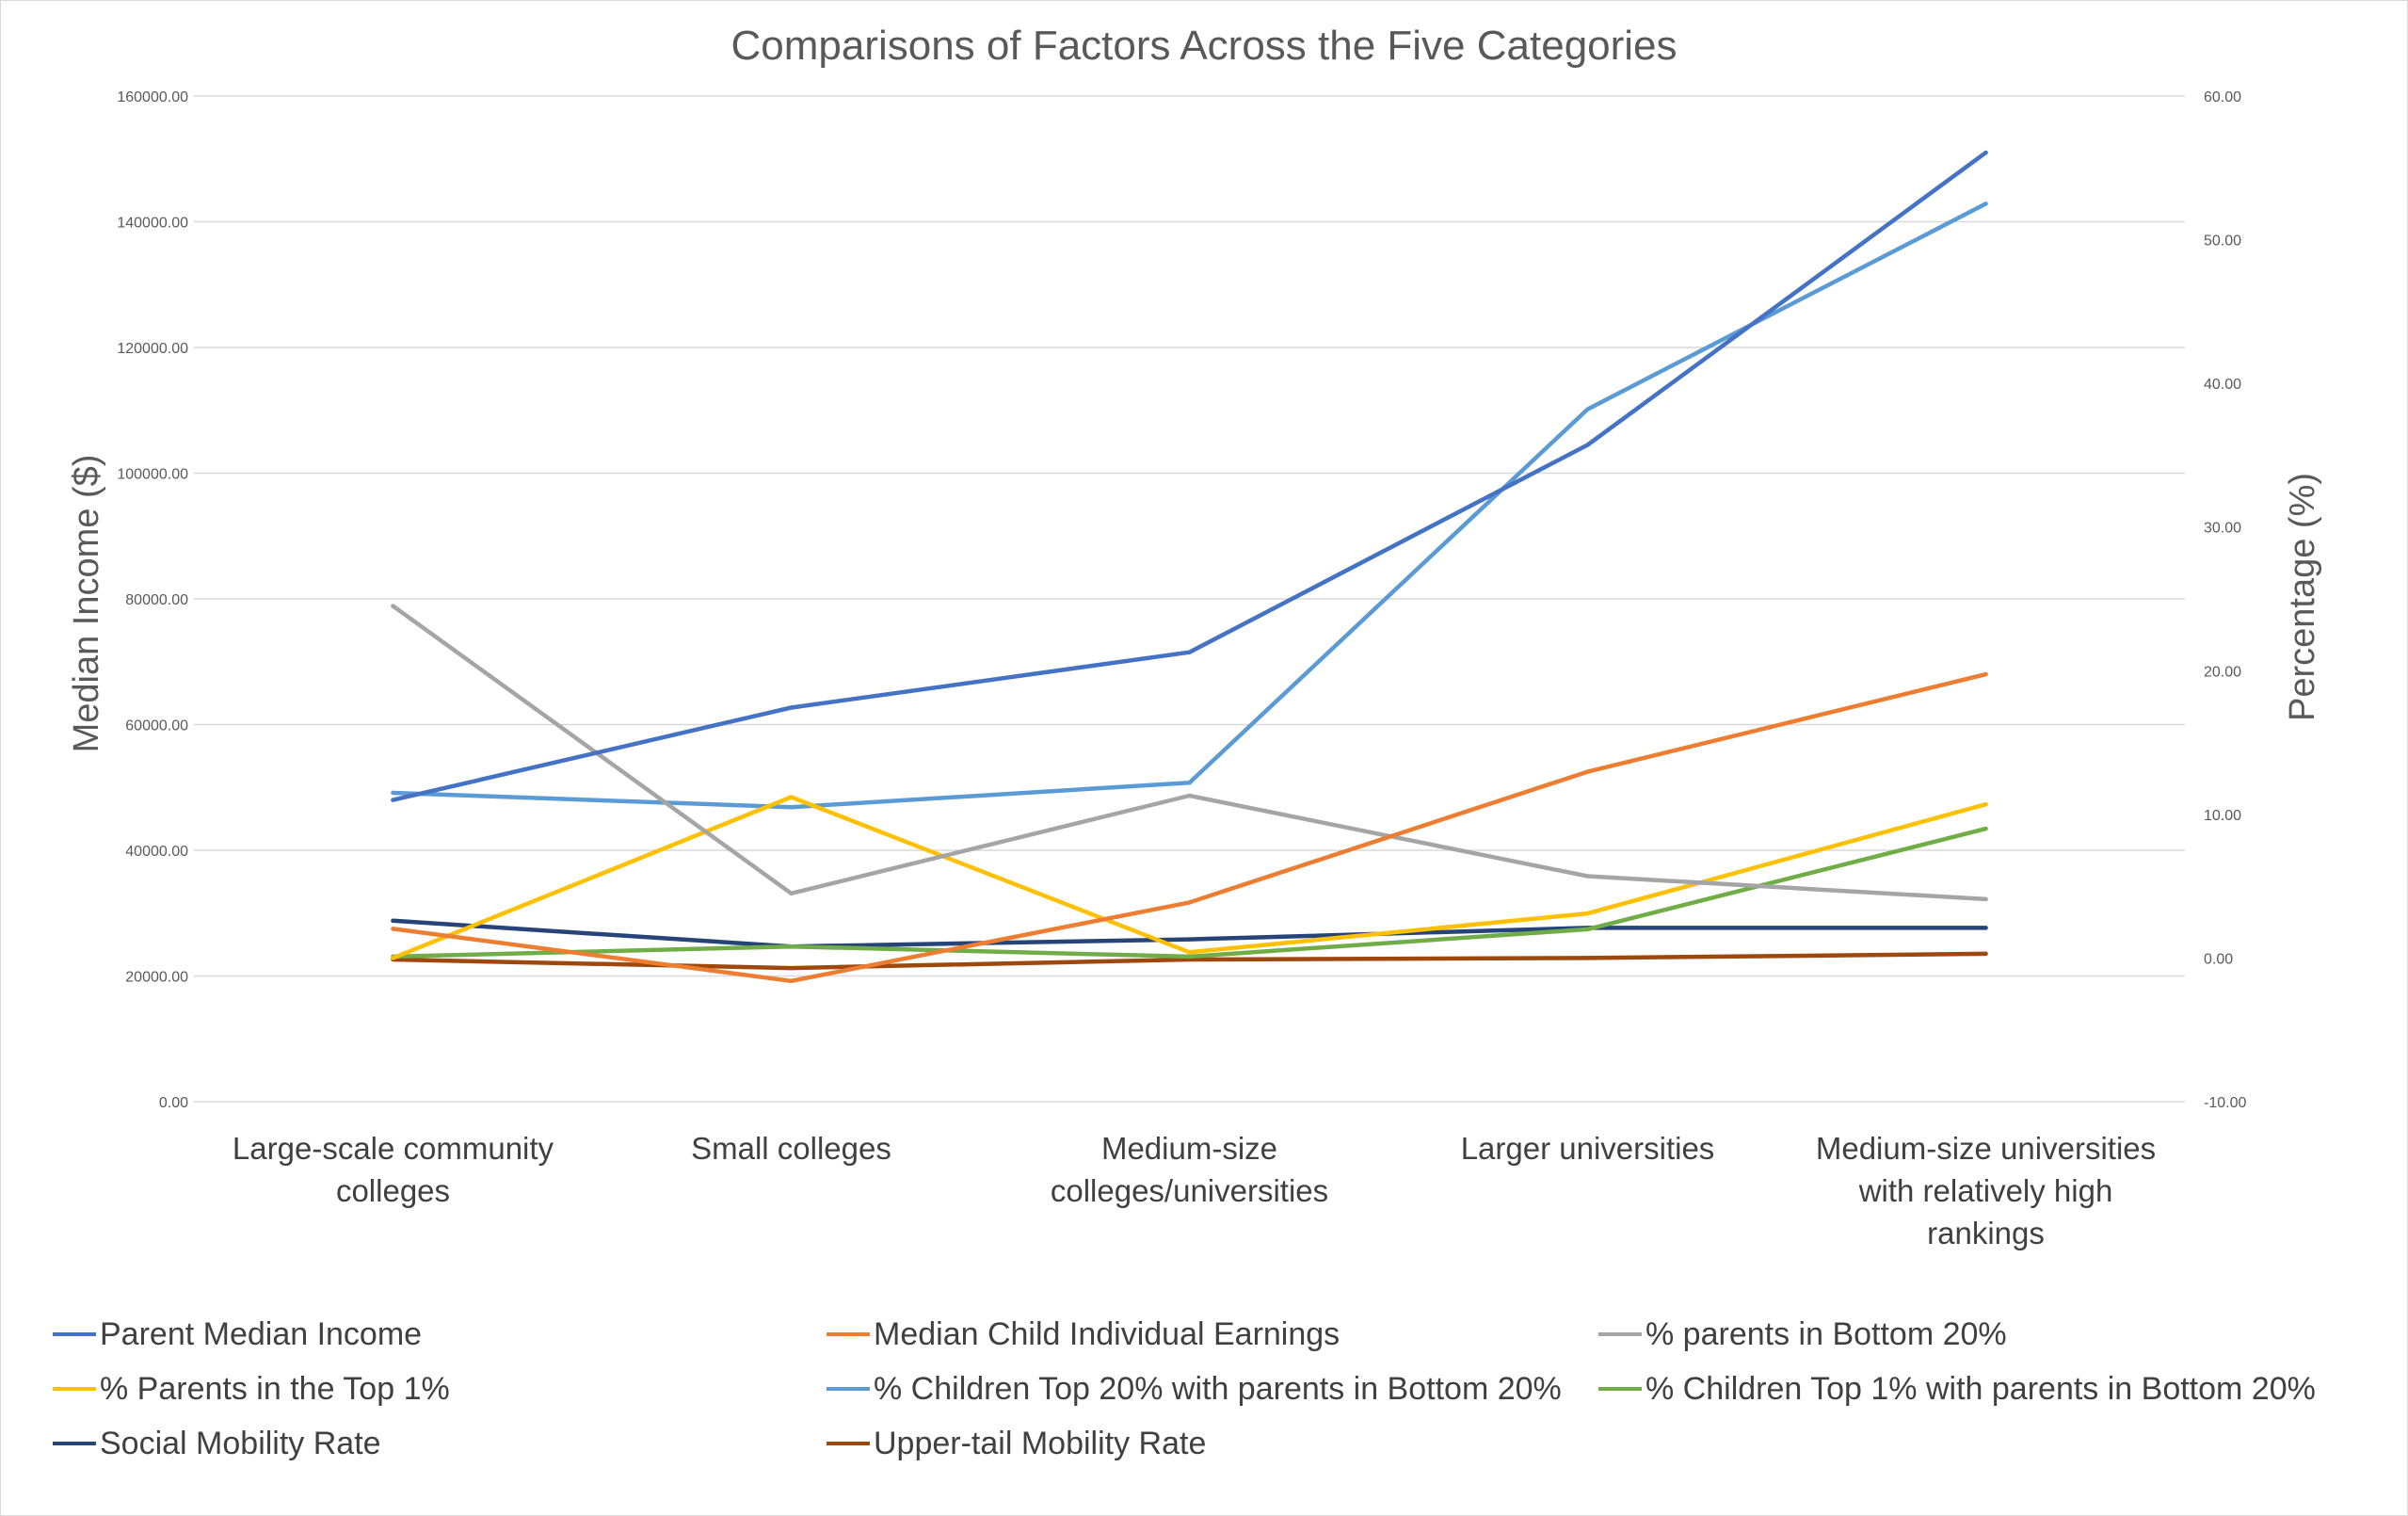  What do you see at coordinates (1190, 1190) in the screenshot?
I see `x-tick-label: colleges/universities` at bounding box center [1190, 1190].